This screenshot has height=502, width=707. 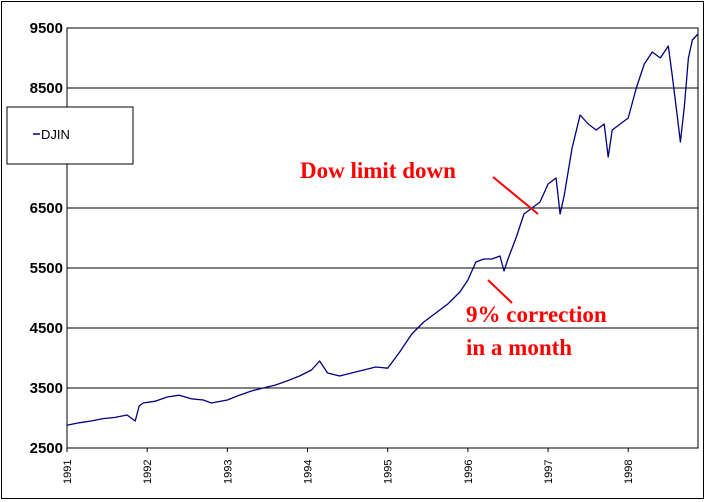 What do you see at coordinates (68, 472) in the screenshot?
I see `x-tick-label: 1991` at bounding box center [68, 472].